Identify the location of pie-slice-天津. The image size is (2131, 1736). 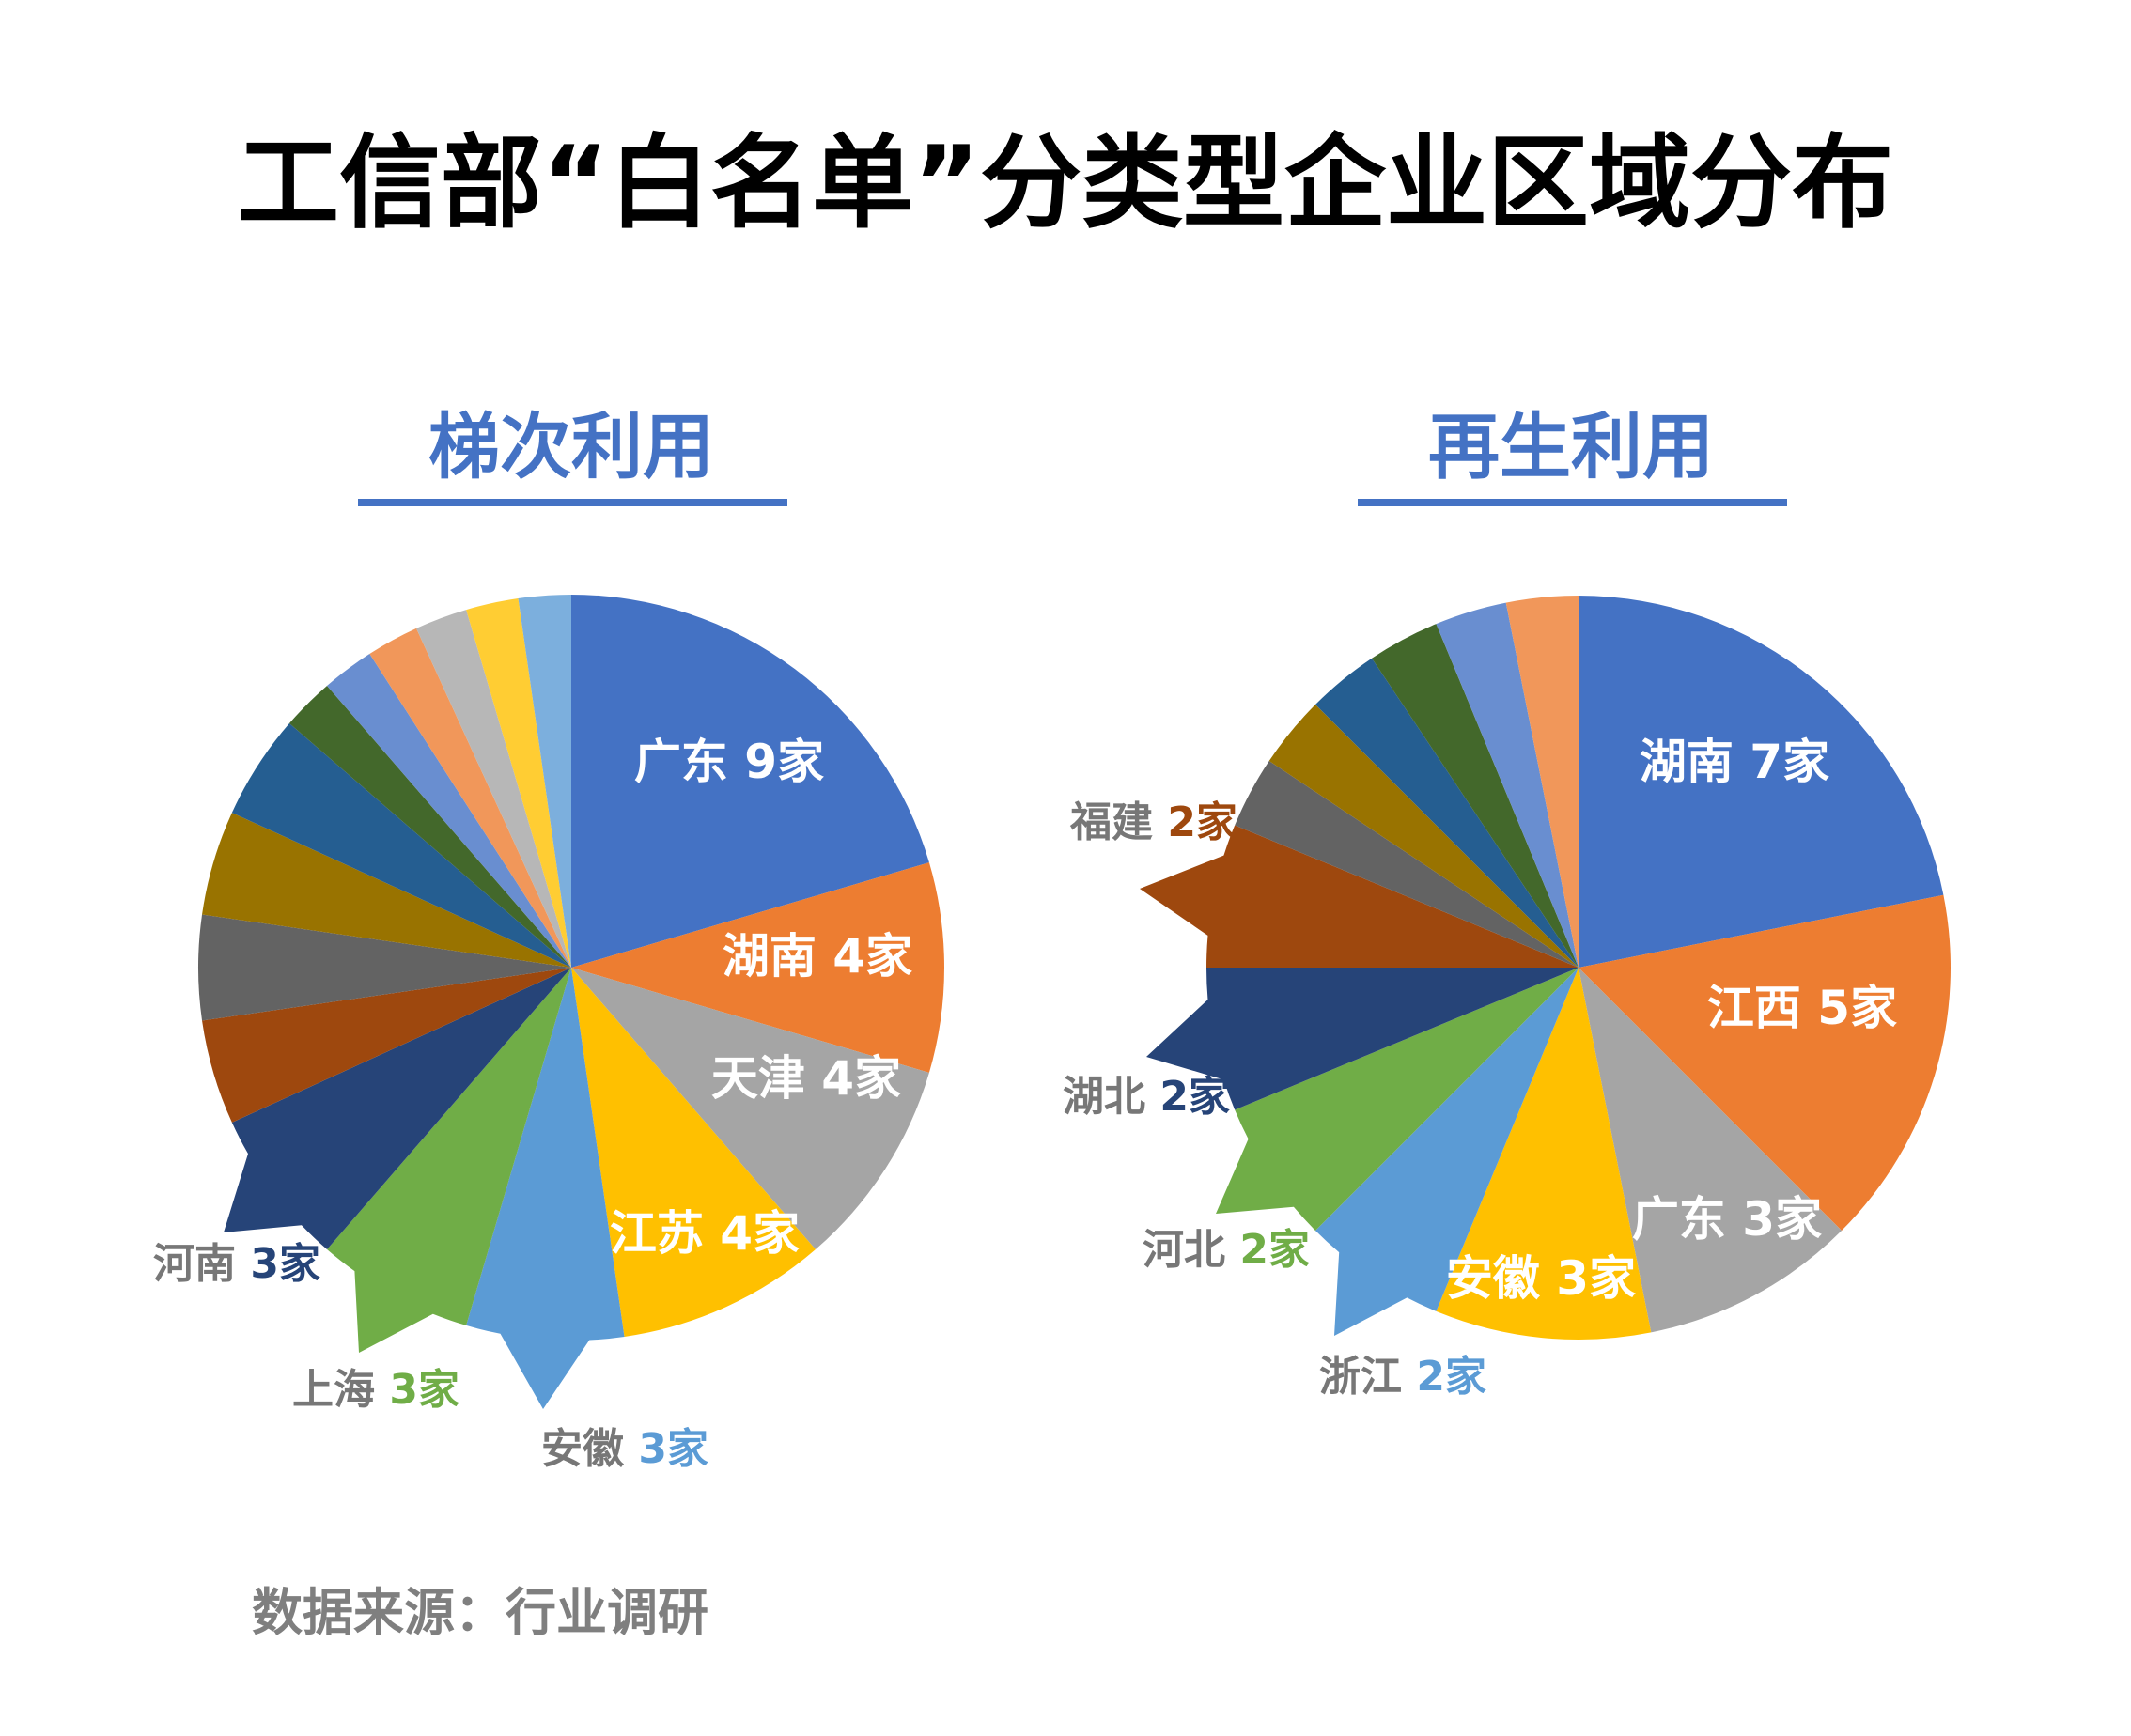
(750, 1109).